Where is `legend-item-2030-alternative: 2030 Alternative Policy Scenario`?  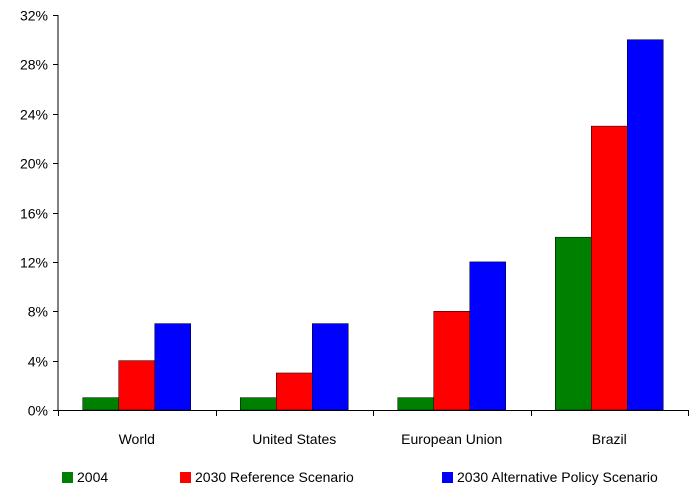 legend-item-2030-alternative: 2030 Alternative Policy Scenario is located at coordinates (550, 477).